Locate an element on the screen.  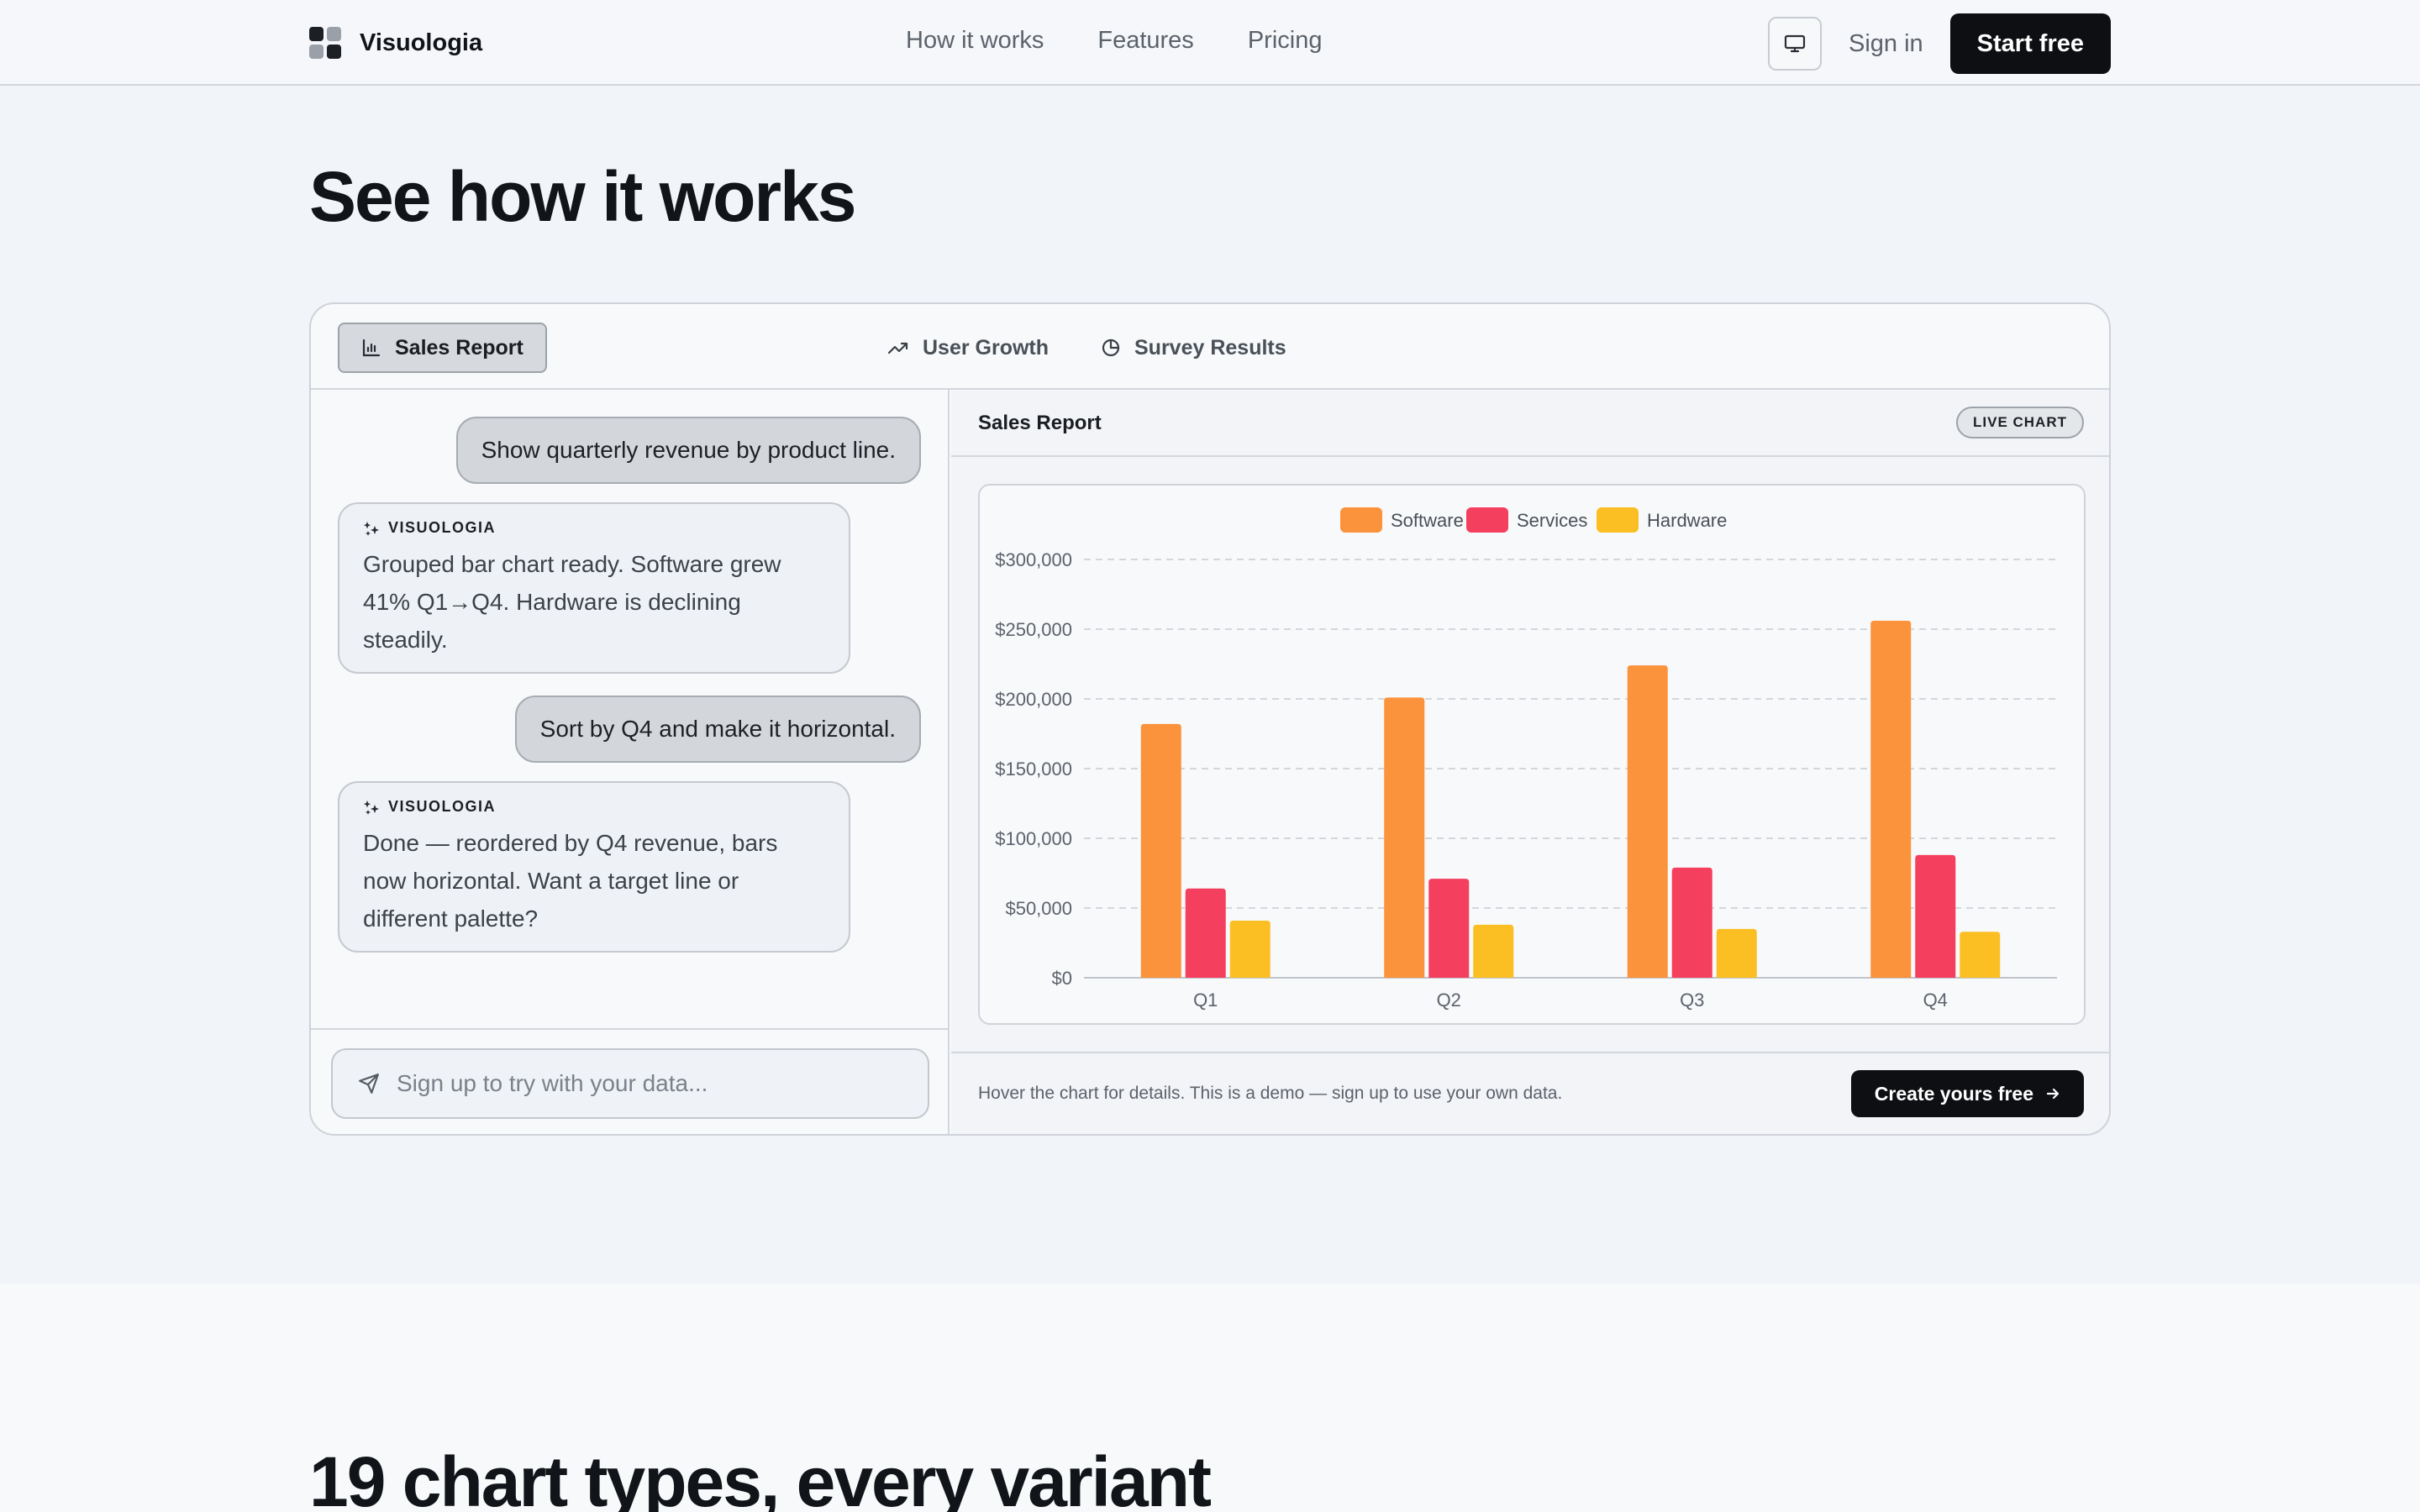
assistant-text-line: 41% Q1→Q4. Hardware is declining is located at coordinates (552, 602).